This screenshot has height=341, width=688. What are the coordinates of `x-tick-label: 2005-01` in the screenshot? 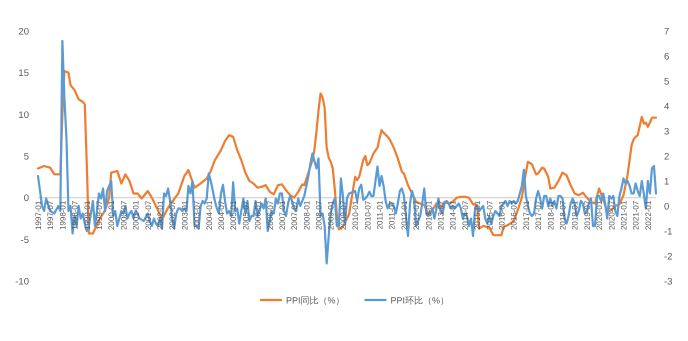 It's located at (233, 215).